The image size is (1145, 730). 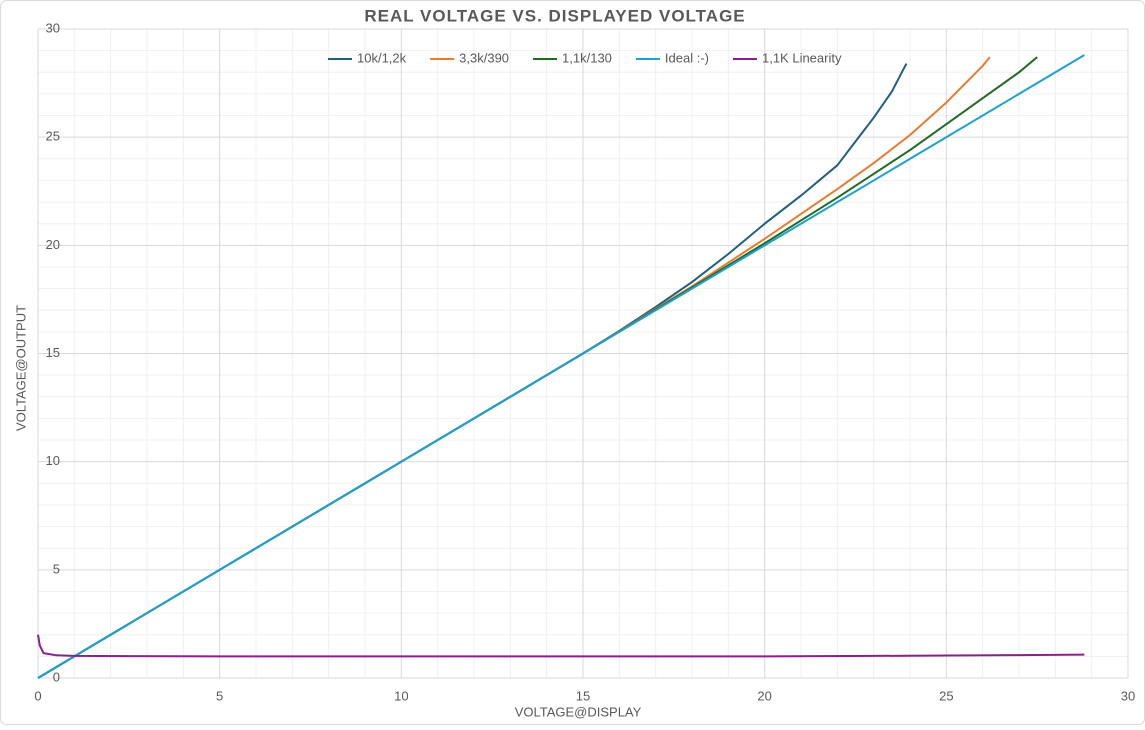 What do you see at coordinates (764, 695) in the screenshot?
I see `x-tick-label: 20` at bounding box center [764, 695].